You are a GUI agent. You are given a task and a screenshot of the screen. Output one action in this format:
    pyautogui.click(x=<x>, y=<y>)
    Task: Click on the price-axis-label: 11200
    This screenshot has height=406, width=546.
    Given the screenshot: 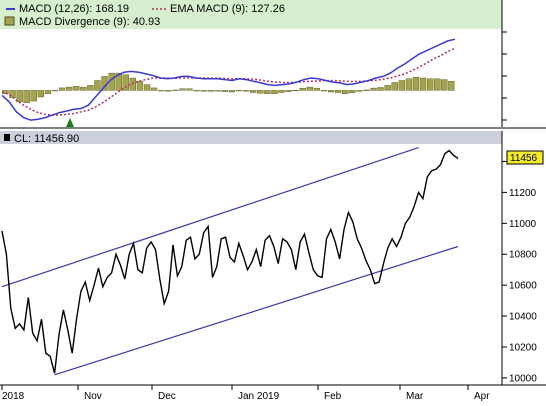 What is the action you would take?
    pyautogui.click(x=523, y=193)
    